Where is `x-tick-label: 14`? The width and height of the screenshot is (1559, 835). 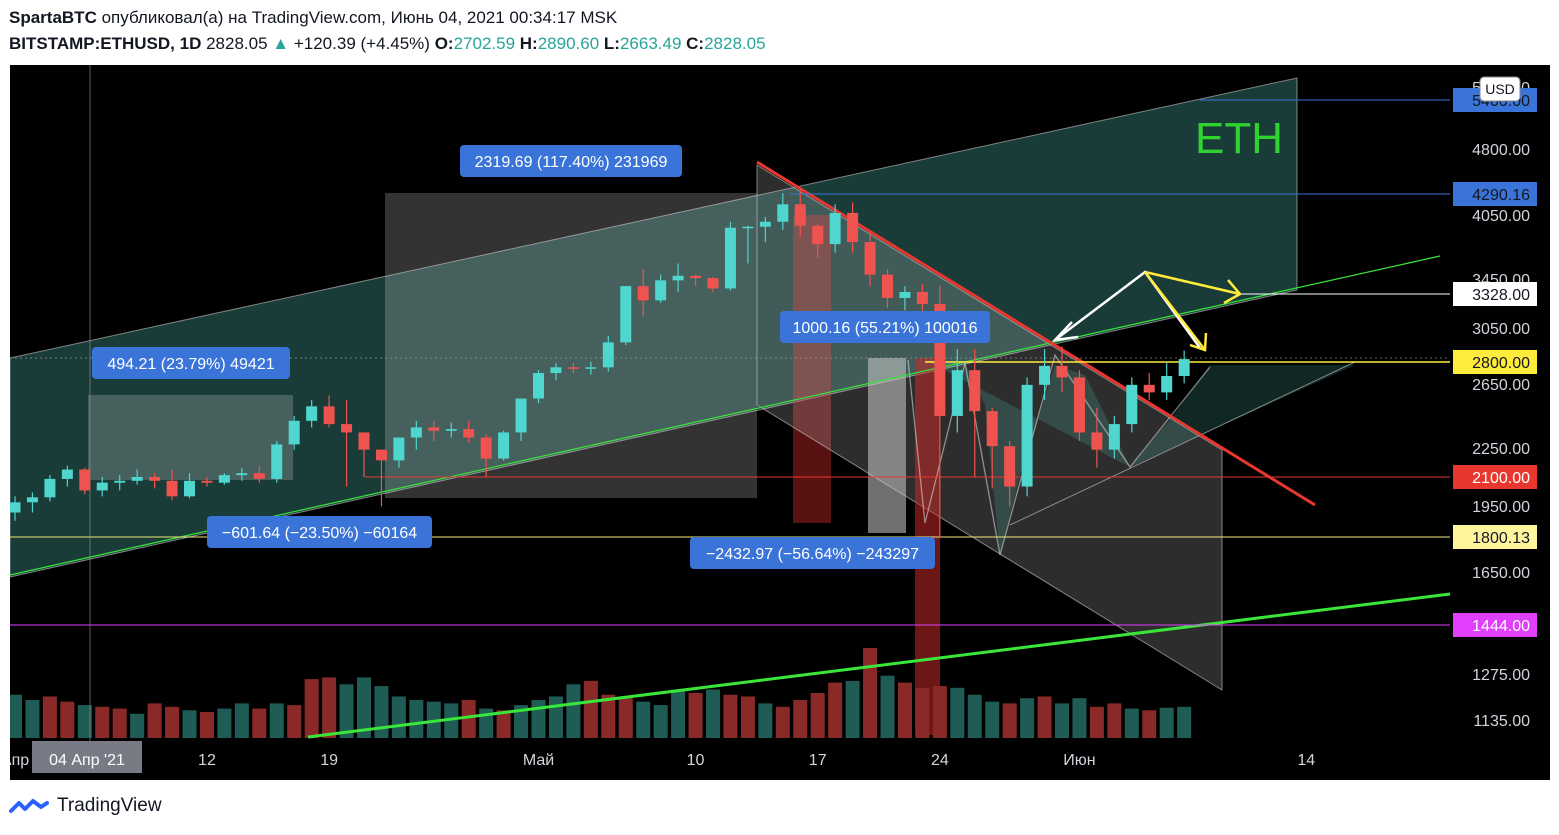
x-tick-label: 14 is located at coordinates (1306, 760).